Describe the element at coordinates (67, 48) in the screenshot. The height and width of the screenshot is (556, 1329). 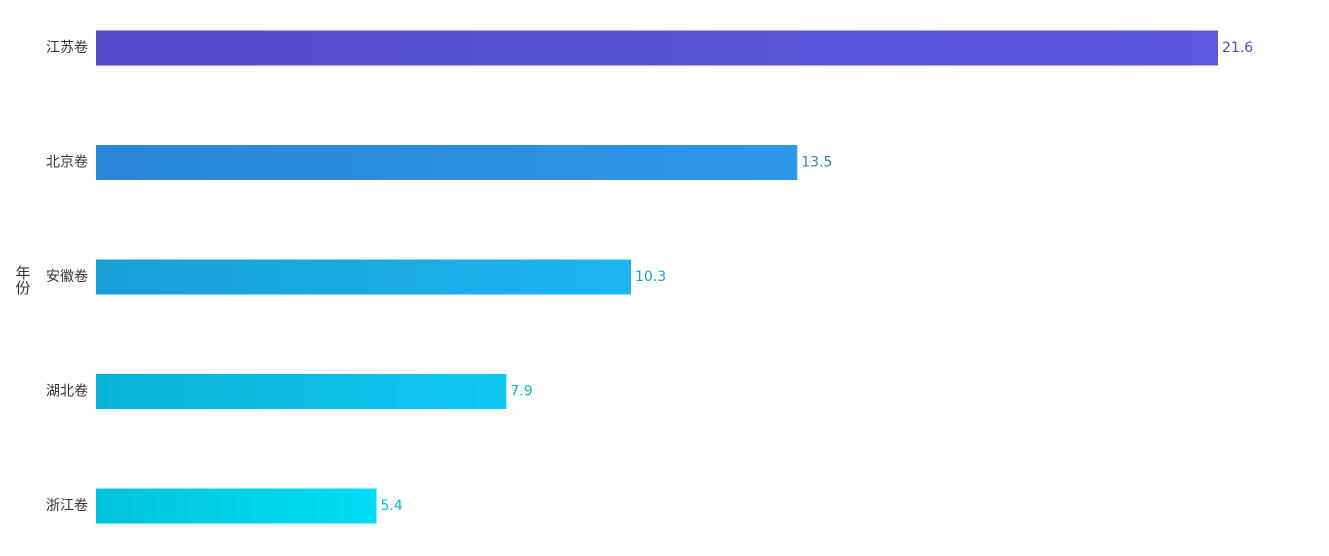
I see `y-tick-label: 江苏卷` at that location.